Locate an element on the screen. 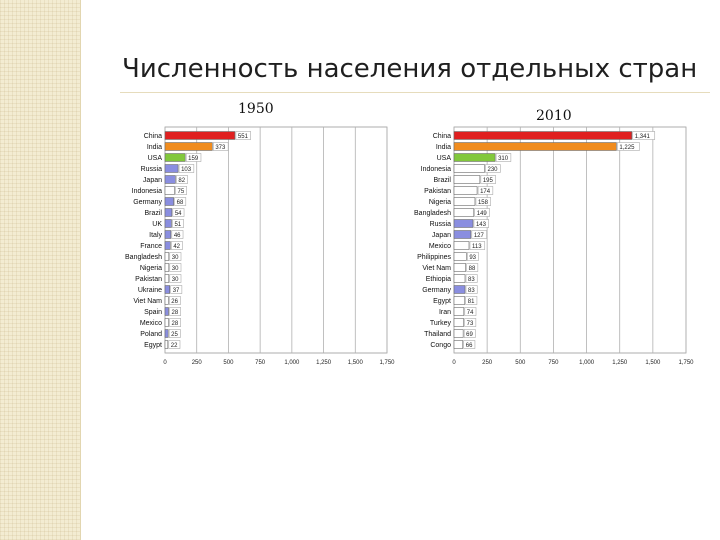 This screenshot has height=540, width=720. data-label: 373 is located at coordinates (220, 148).